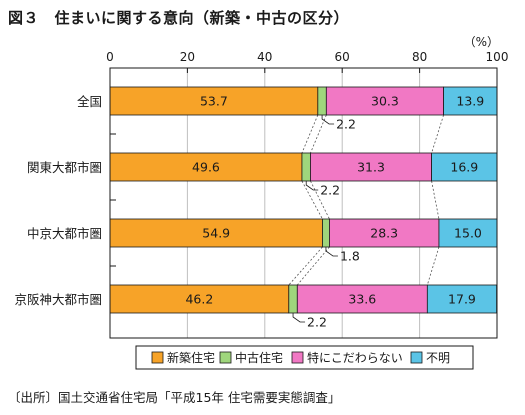 This screenshot has height=415, width=525. Describe the element at coordinates (468, 233) in the screenshot. I see `data-label: 15.0` at that location.